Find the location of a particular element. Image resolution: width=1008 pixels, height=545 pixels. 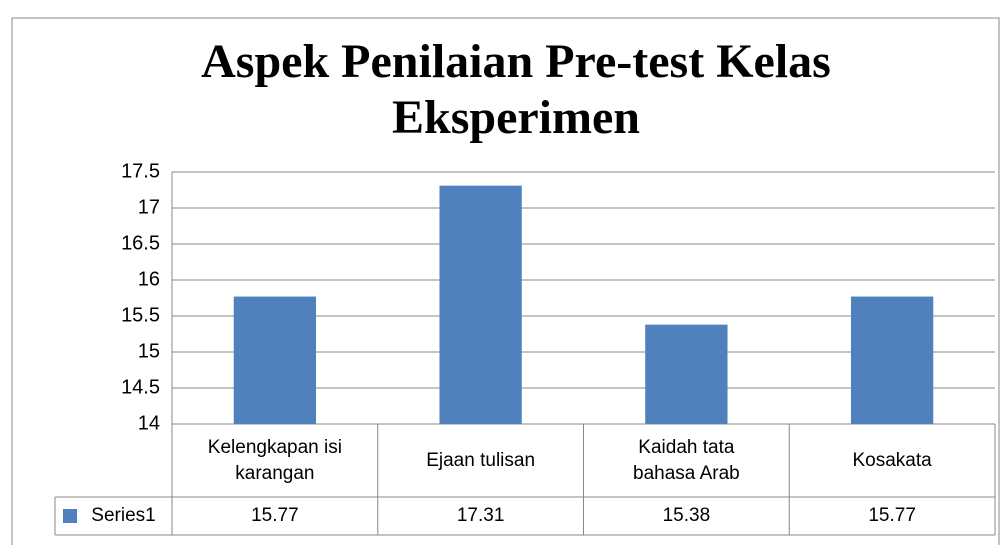

table-value: 17.31 is located at coordinates (481, 516).